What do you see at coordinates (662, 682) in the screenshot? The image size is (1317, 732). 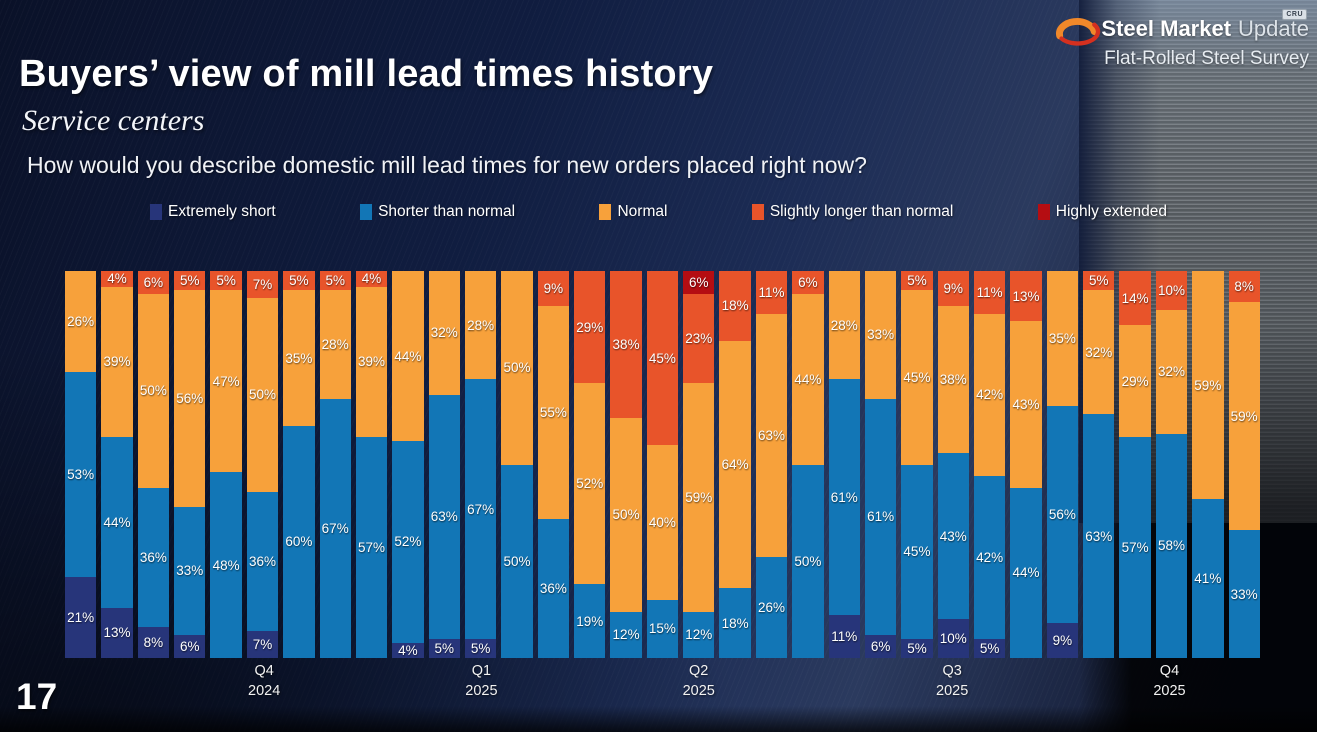 I see `x-axis: Q4 2024 Q1 2025 Q2 2025 Q3 2025 Q4 2025` at bounding box center [662, 682].